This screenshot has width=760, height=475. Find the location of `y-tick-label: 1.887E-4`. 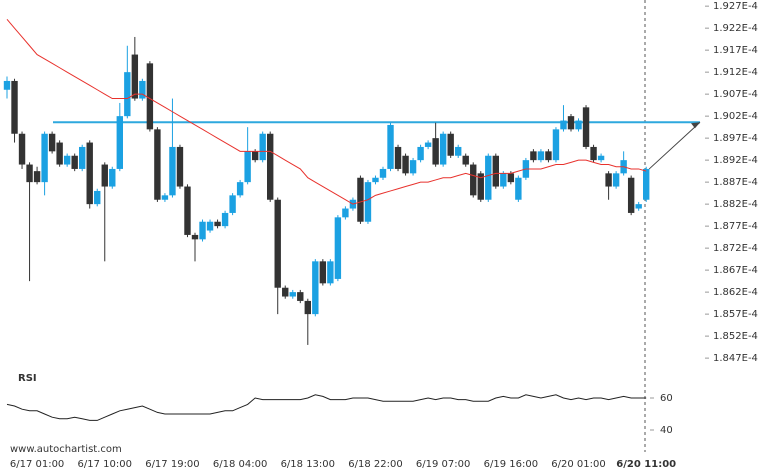

y-tick-label: 1.887E-4 is located at coordinates (735, 182).